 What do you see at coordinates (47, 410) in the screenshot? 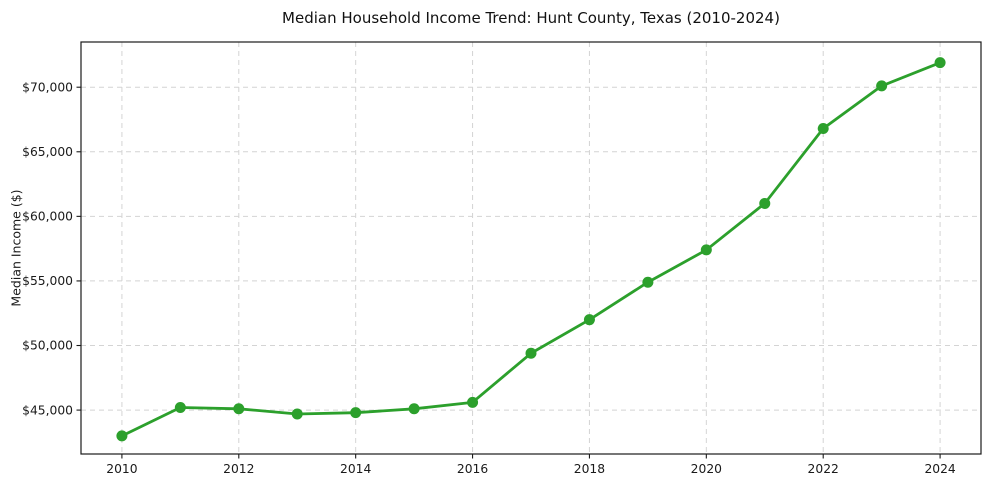
I see `y-tick-label: $45,000` at bounding box center [47, 410].